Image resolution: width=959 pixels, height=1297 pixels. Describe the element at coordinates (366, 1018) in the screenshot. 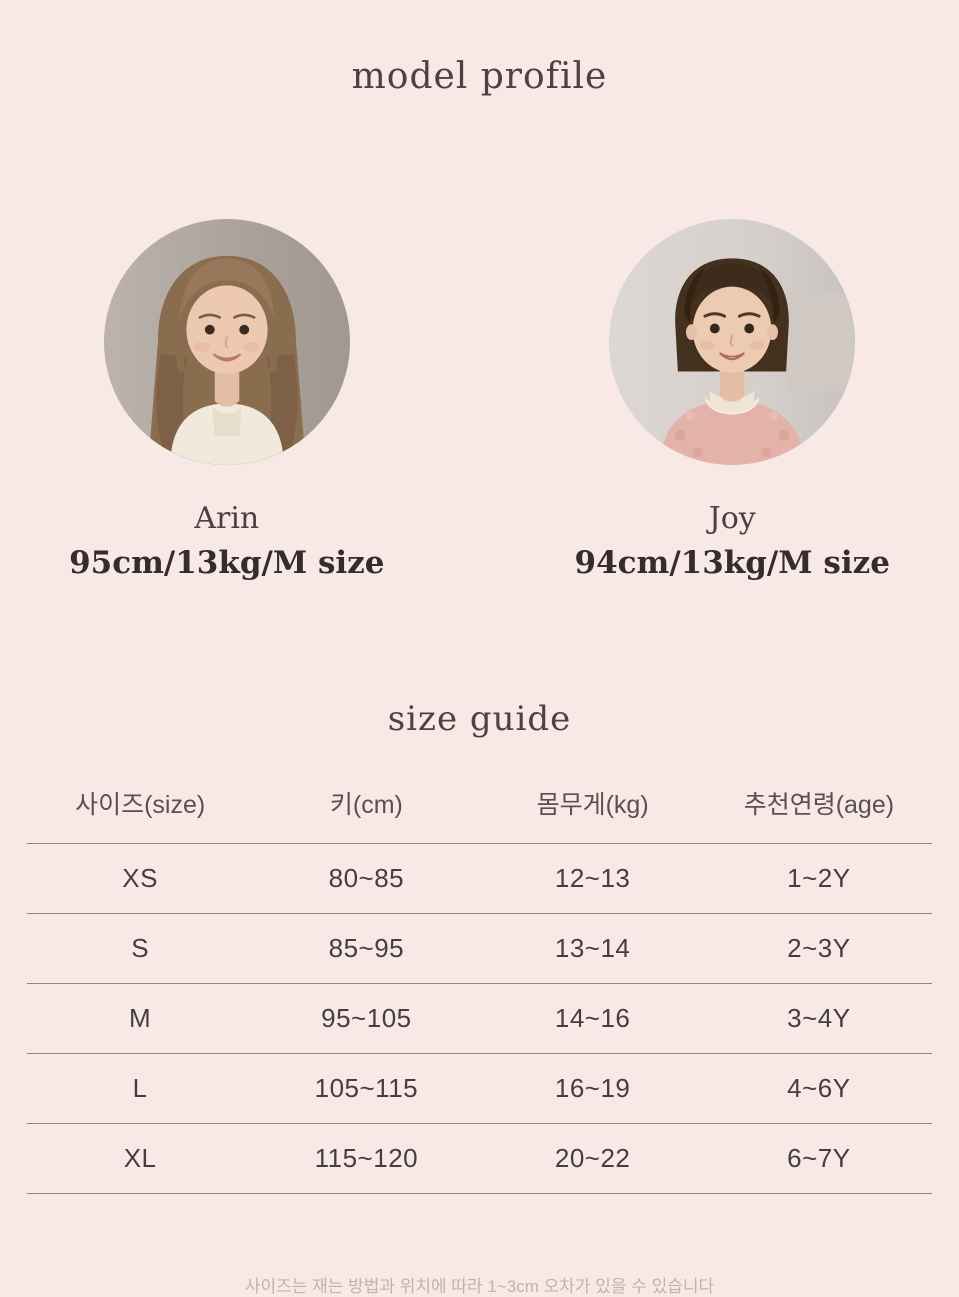

I see `cell-height: 95~105` at that location.